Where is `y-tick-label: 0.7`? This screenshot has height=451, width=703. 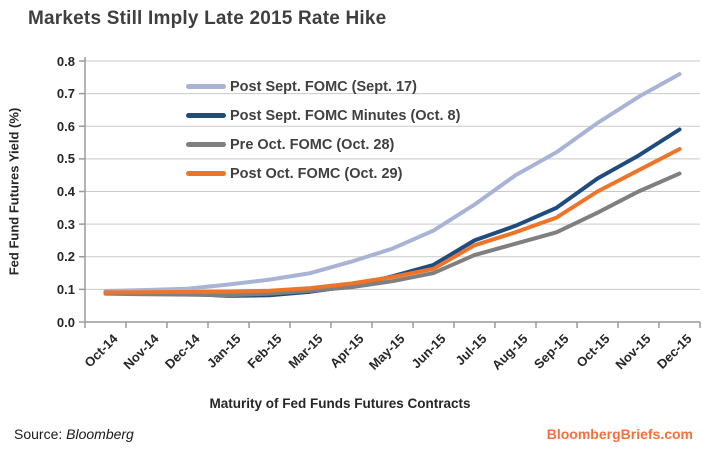
y-tick-label: 0.7 is located at coordinates (65, 94).